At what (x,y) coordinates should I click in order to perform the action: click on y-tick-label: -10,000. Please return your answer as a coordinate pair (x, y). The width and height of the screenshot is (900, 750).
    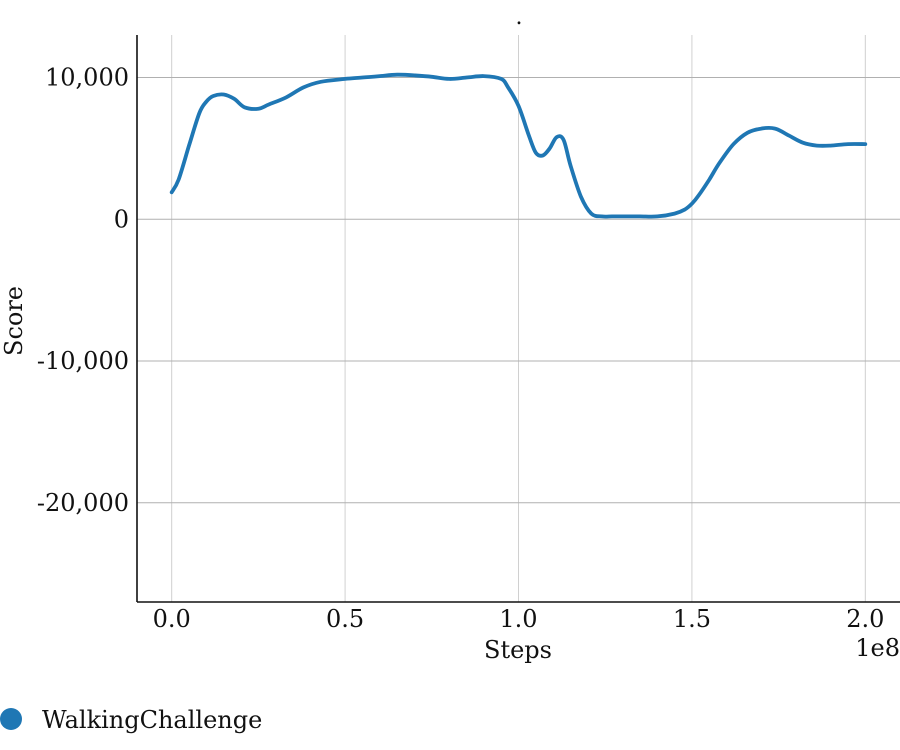
    Looking at the image, I should click on (83, 361).